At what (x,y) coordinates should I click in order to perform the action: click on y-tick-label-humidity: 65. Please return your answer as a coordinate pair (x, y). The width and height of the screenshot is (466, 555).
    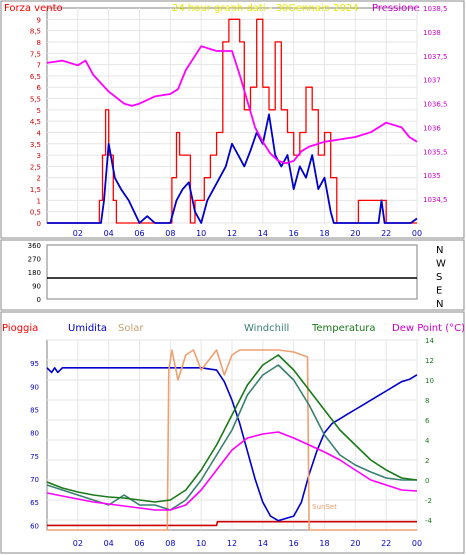
    Looking at the image, I should click on (34, 503).